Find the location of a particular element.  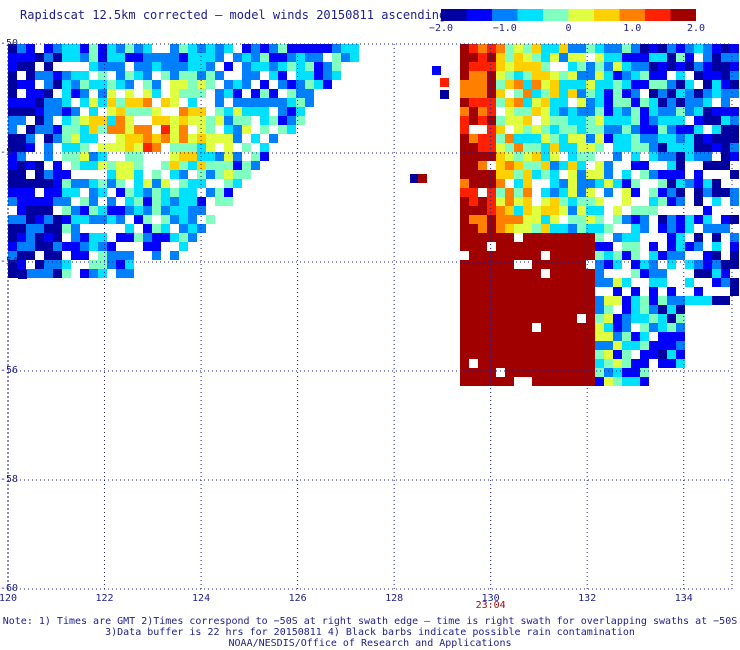

longitude-tick-label: 126 is located at coordinates (297, 598).